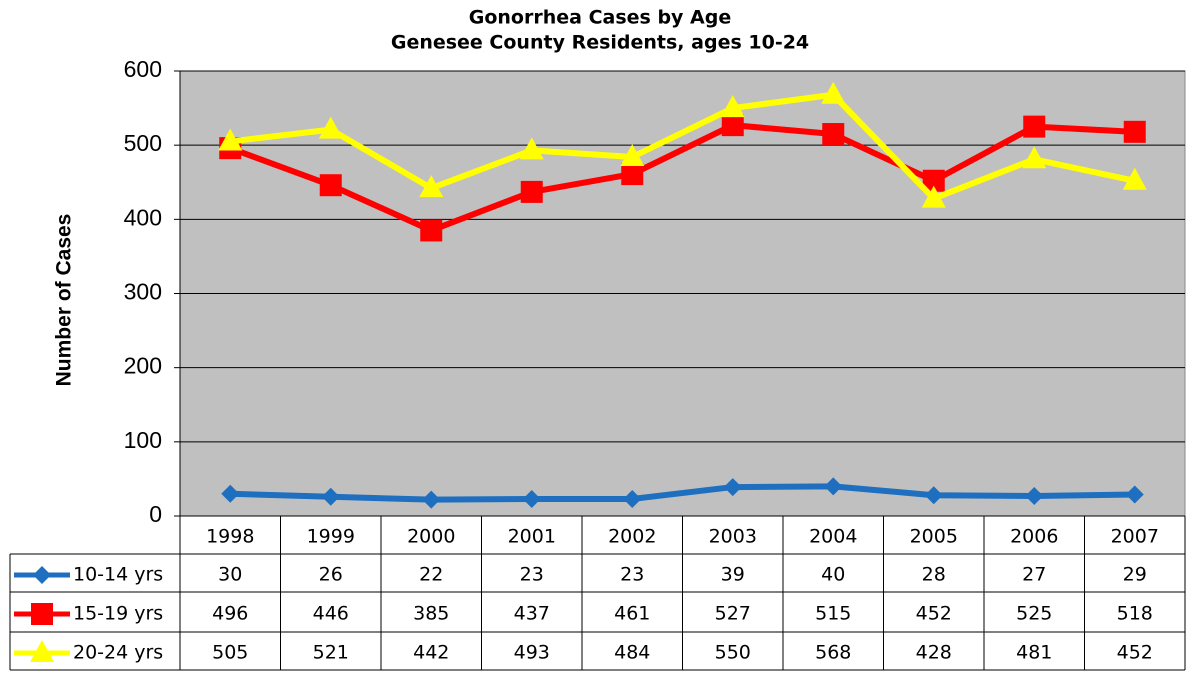 This screenshot has height=691, width=1189. I want to click on y-tick-label: 500, so click(143, 143).